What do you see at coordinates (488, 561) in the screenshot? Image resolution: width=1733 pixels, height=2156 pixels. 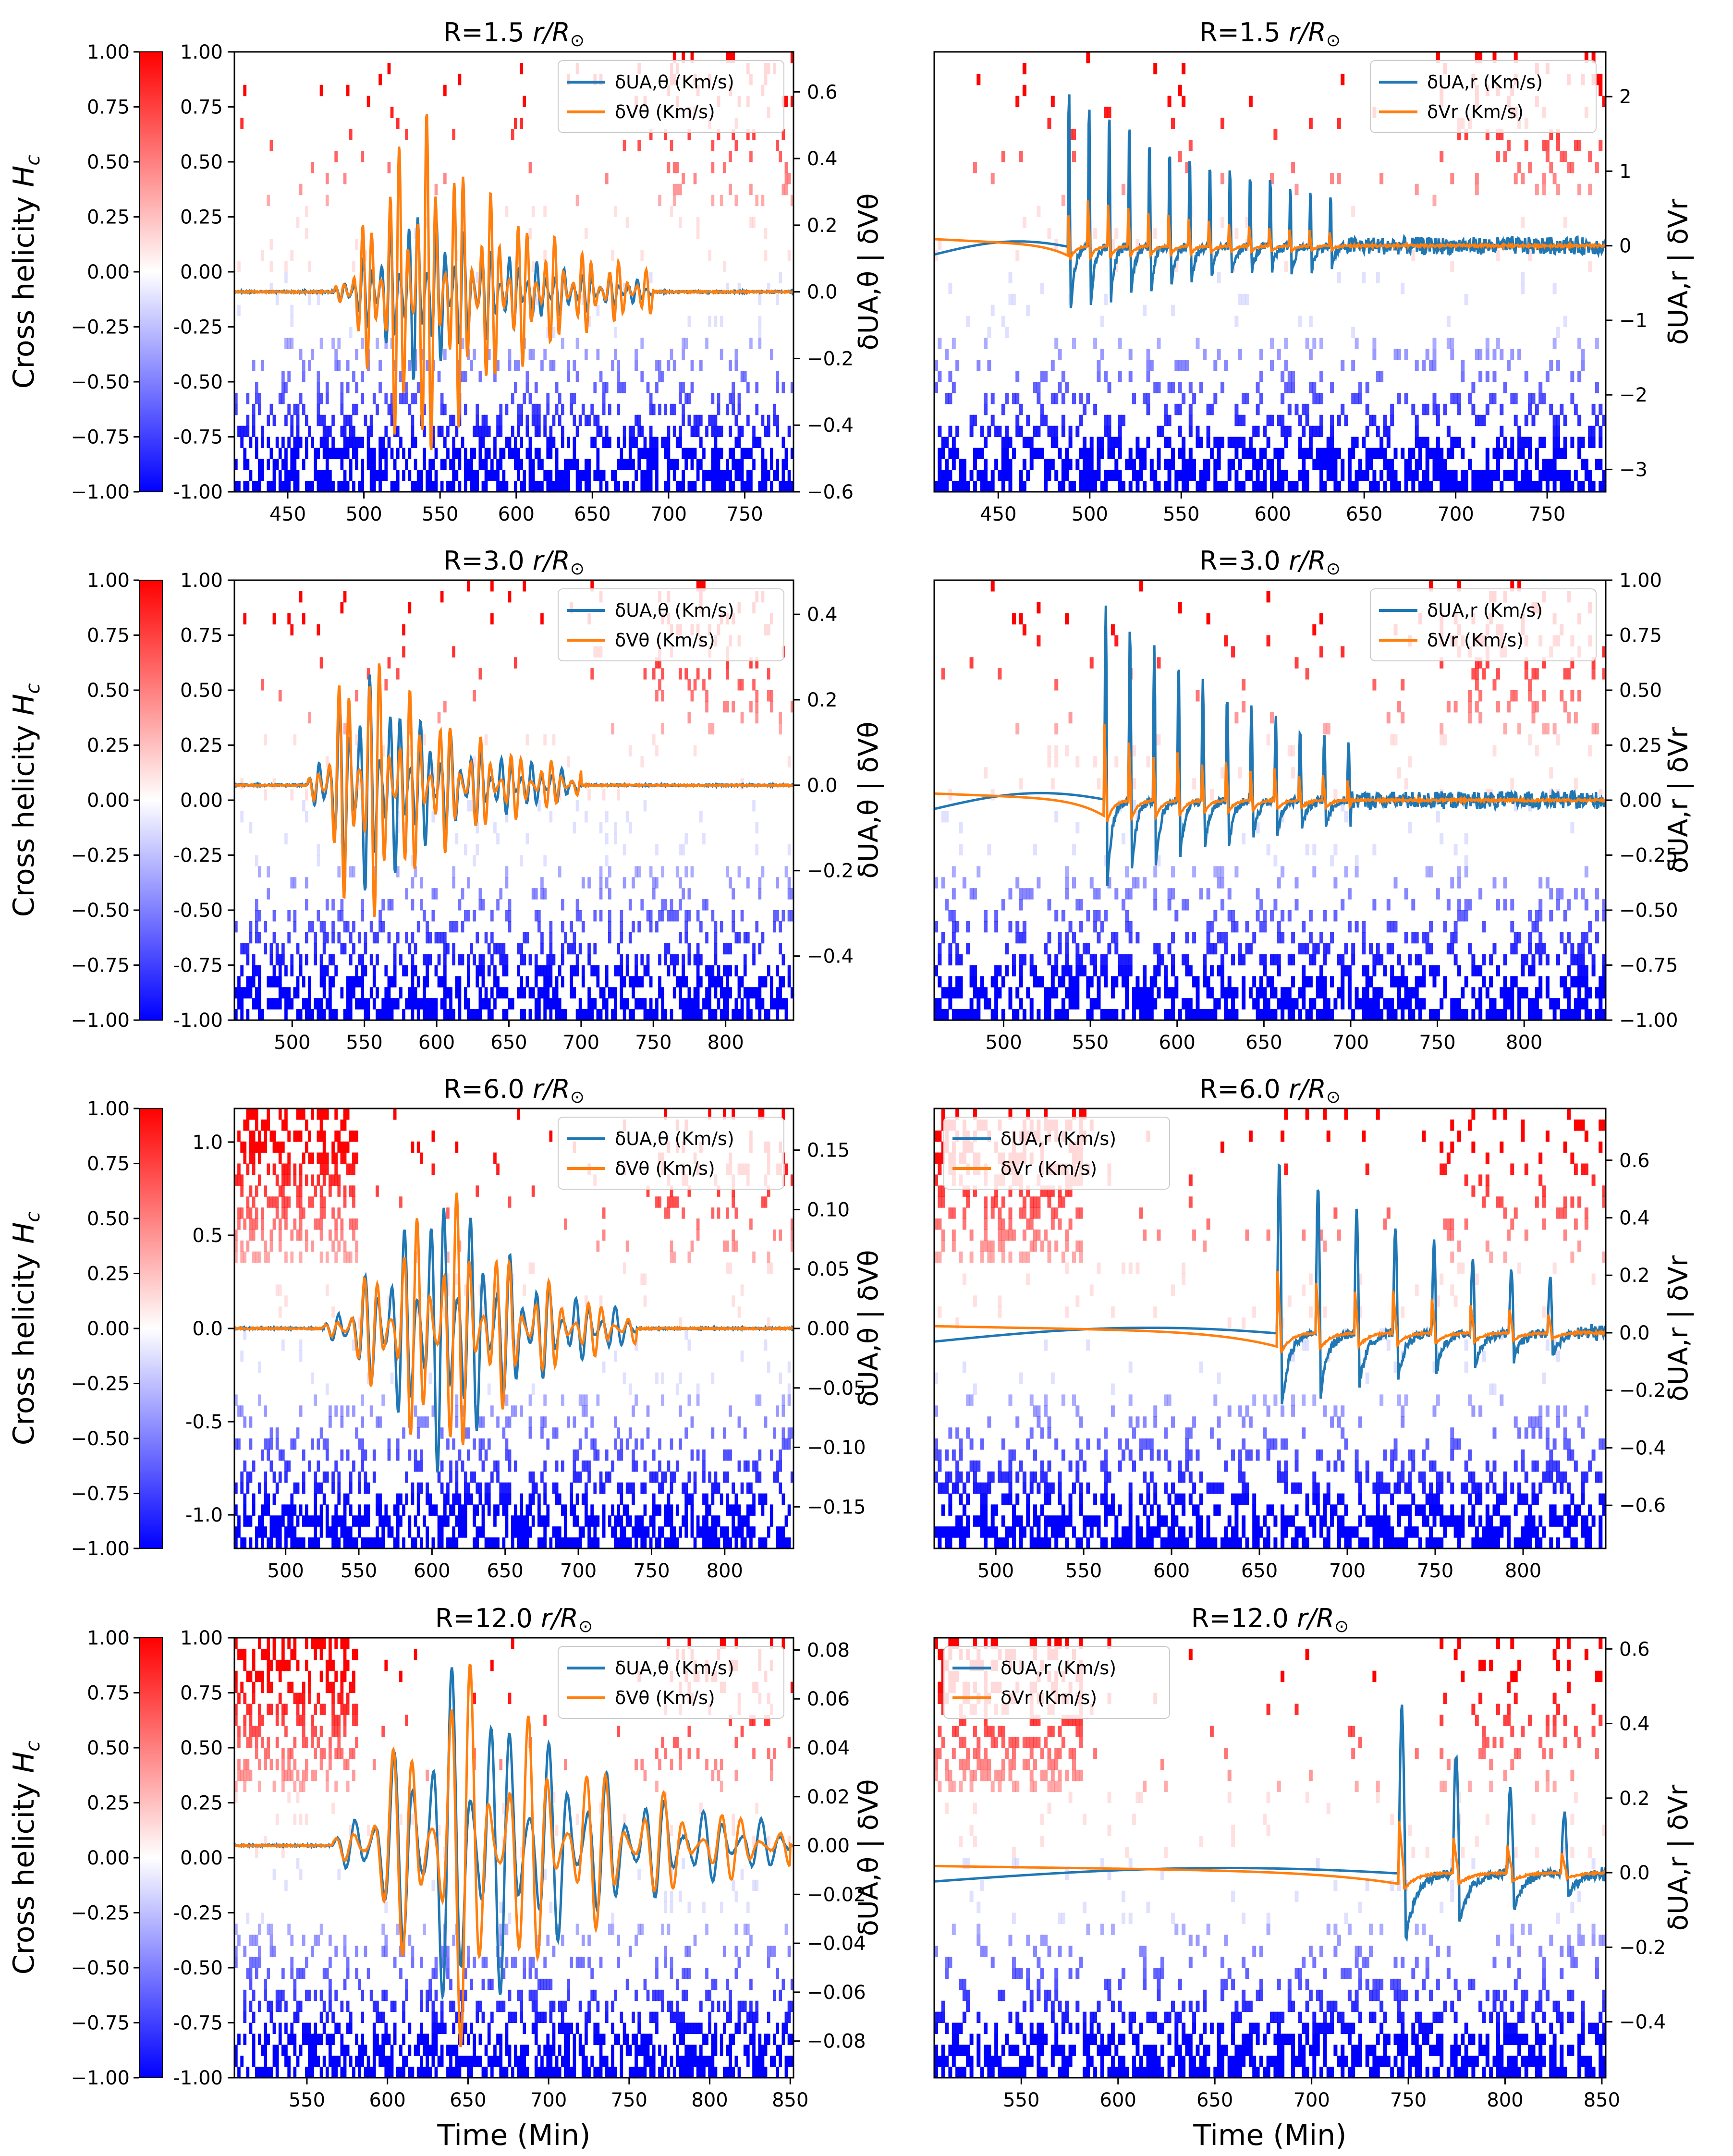 I see `title-main: R=3.0` at bounding box center [488, 561].